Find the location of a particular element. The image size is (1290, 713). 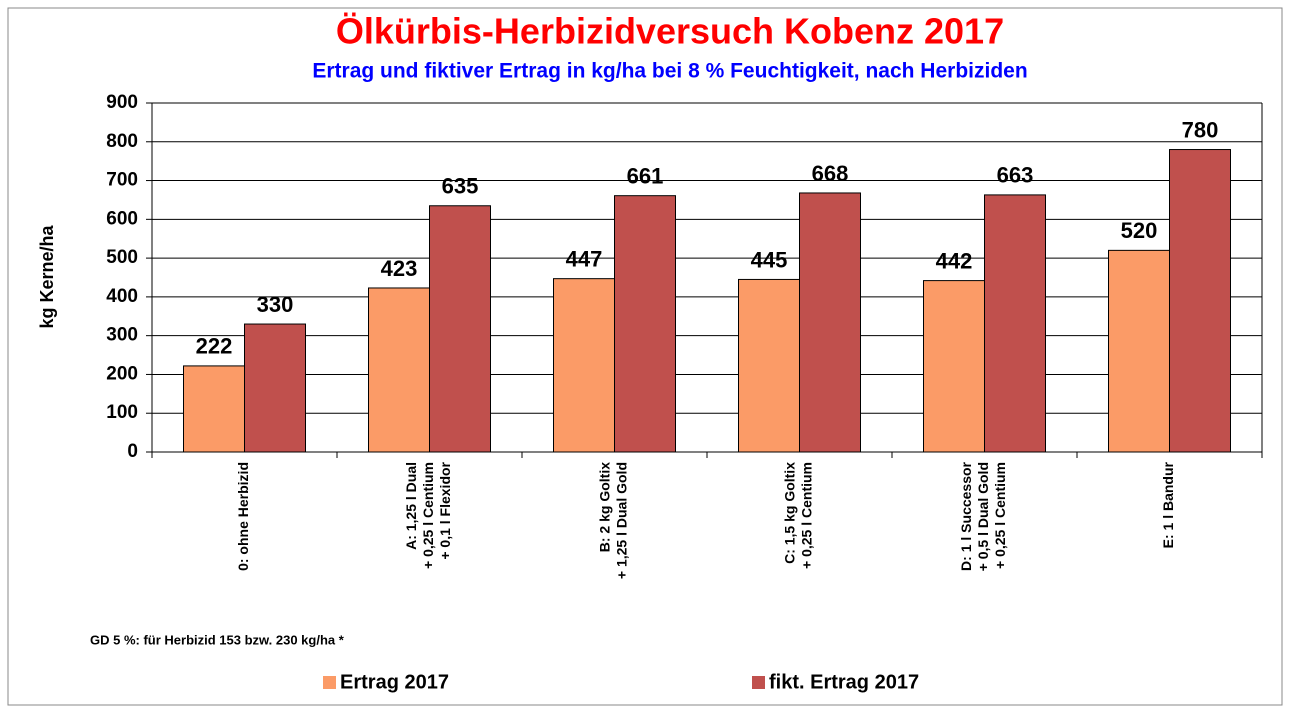

x-tick-label: A: 1,25 l Dual is located at coordinates (411, 506).